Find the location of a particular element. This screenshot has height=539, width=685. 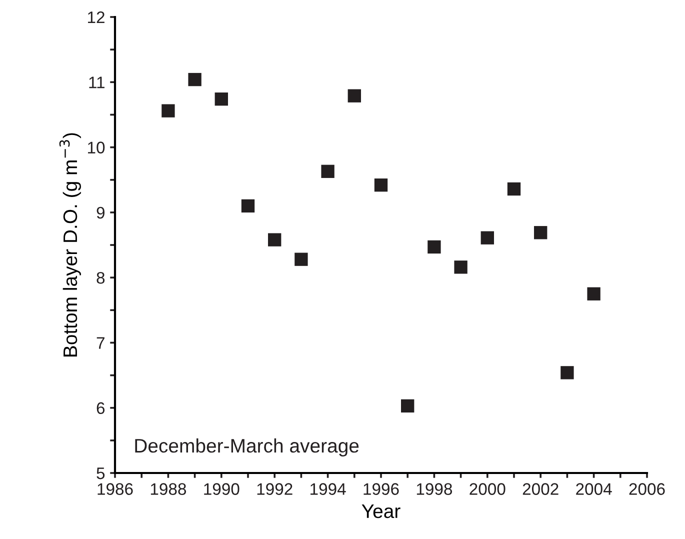

y-axis-title: Bottom layer D.O. (g m$^{−3}$) is located at coordinates (70, 244).